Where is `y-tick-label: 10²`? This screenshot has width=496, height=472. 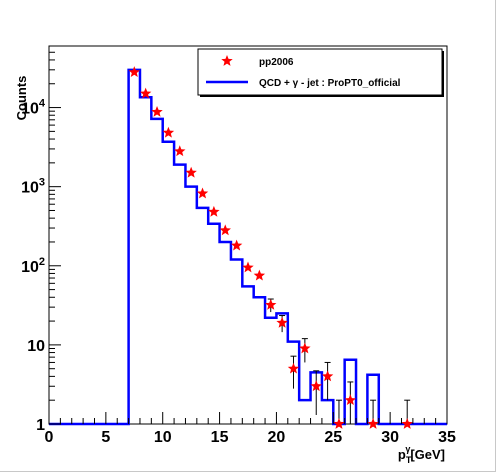 y-tick-label: 10² is located at coordinates (33, 266).